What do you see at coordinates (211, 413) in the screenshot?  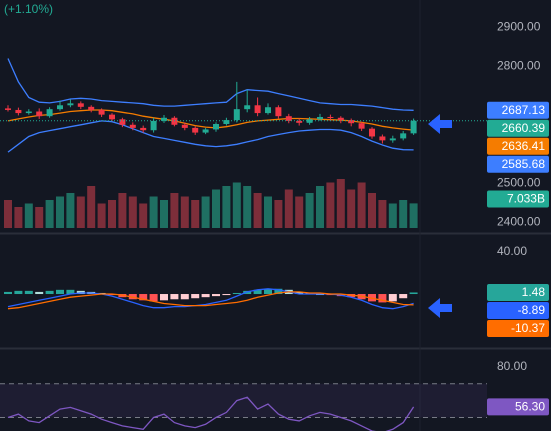 I see `rsi-line` at bounding box center [211, 413].